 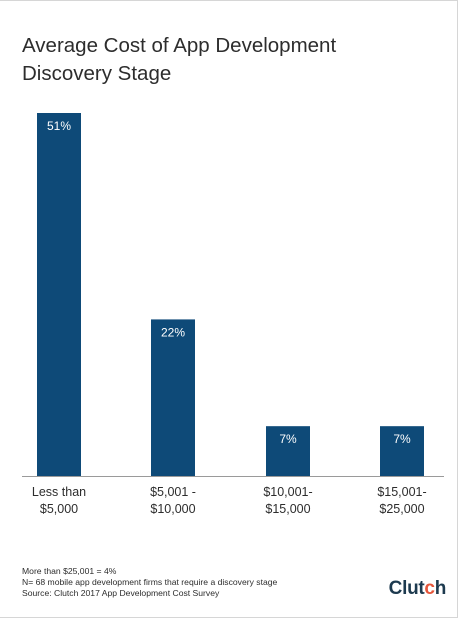 What do you see at coordinates (287, 492) in the screenshot?
I see `category-label-2-line-1: $10,001-` at bounding box center [287, 492].